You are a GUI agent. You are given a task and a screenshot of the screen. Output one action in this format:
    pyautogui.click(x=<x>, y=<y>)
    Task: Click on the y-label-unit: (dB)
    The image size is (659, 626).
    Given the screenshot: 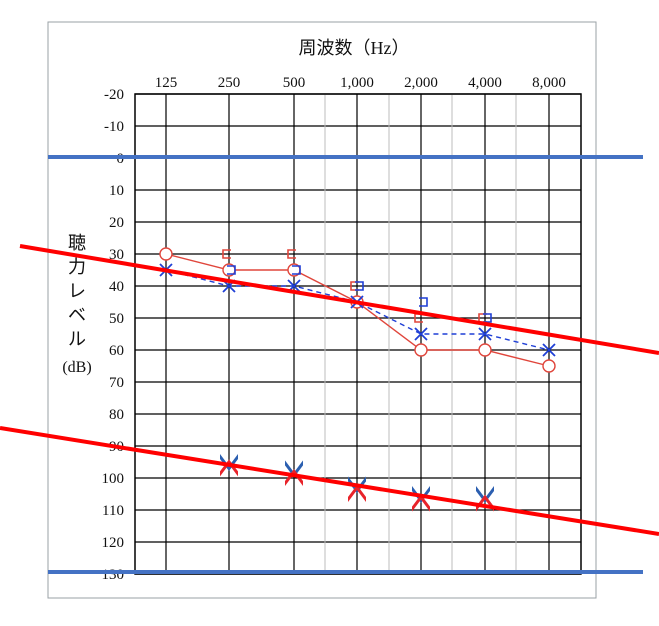 What is the action you would take?
    pyautogui.click(x=76, y=367)
    